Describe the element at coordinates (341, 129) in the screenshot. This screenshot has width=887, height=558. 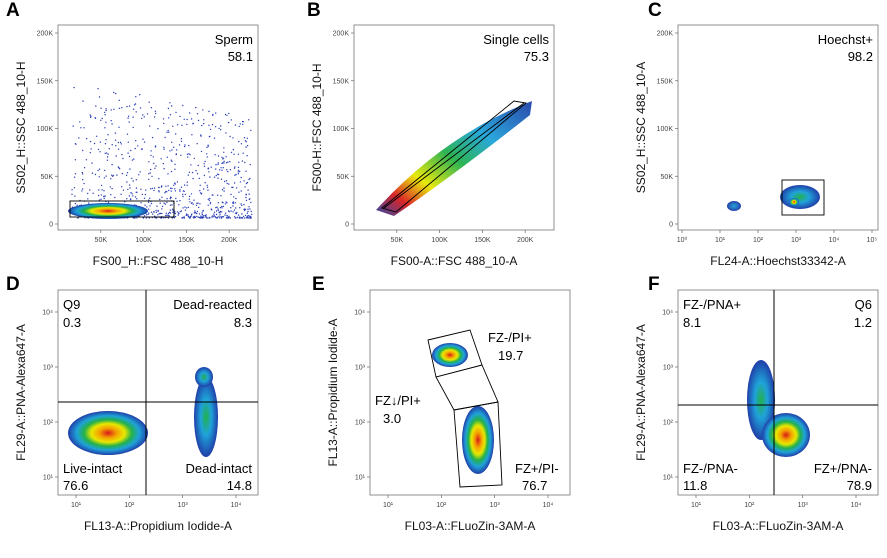
I see `y-tick-label: 100K` at that location.